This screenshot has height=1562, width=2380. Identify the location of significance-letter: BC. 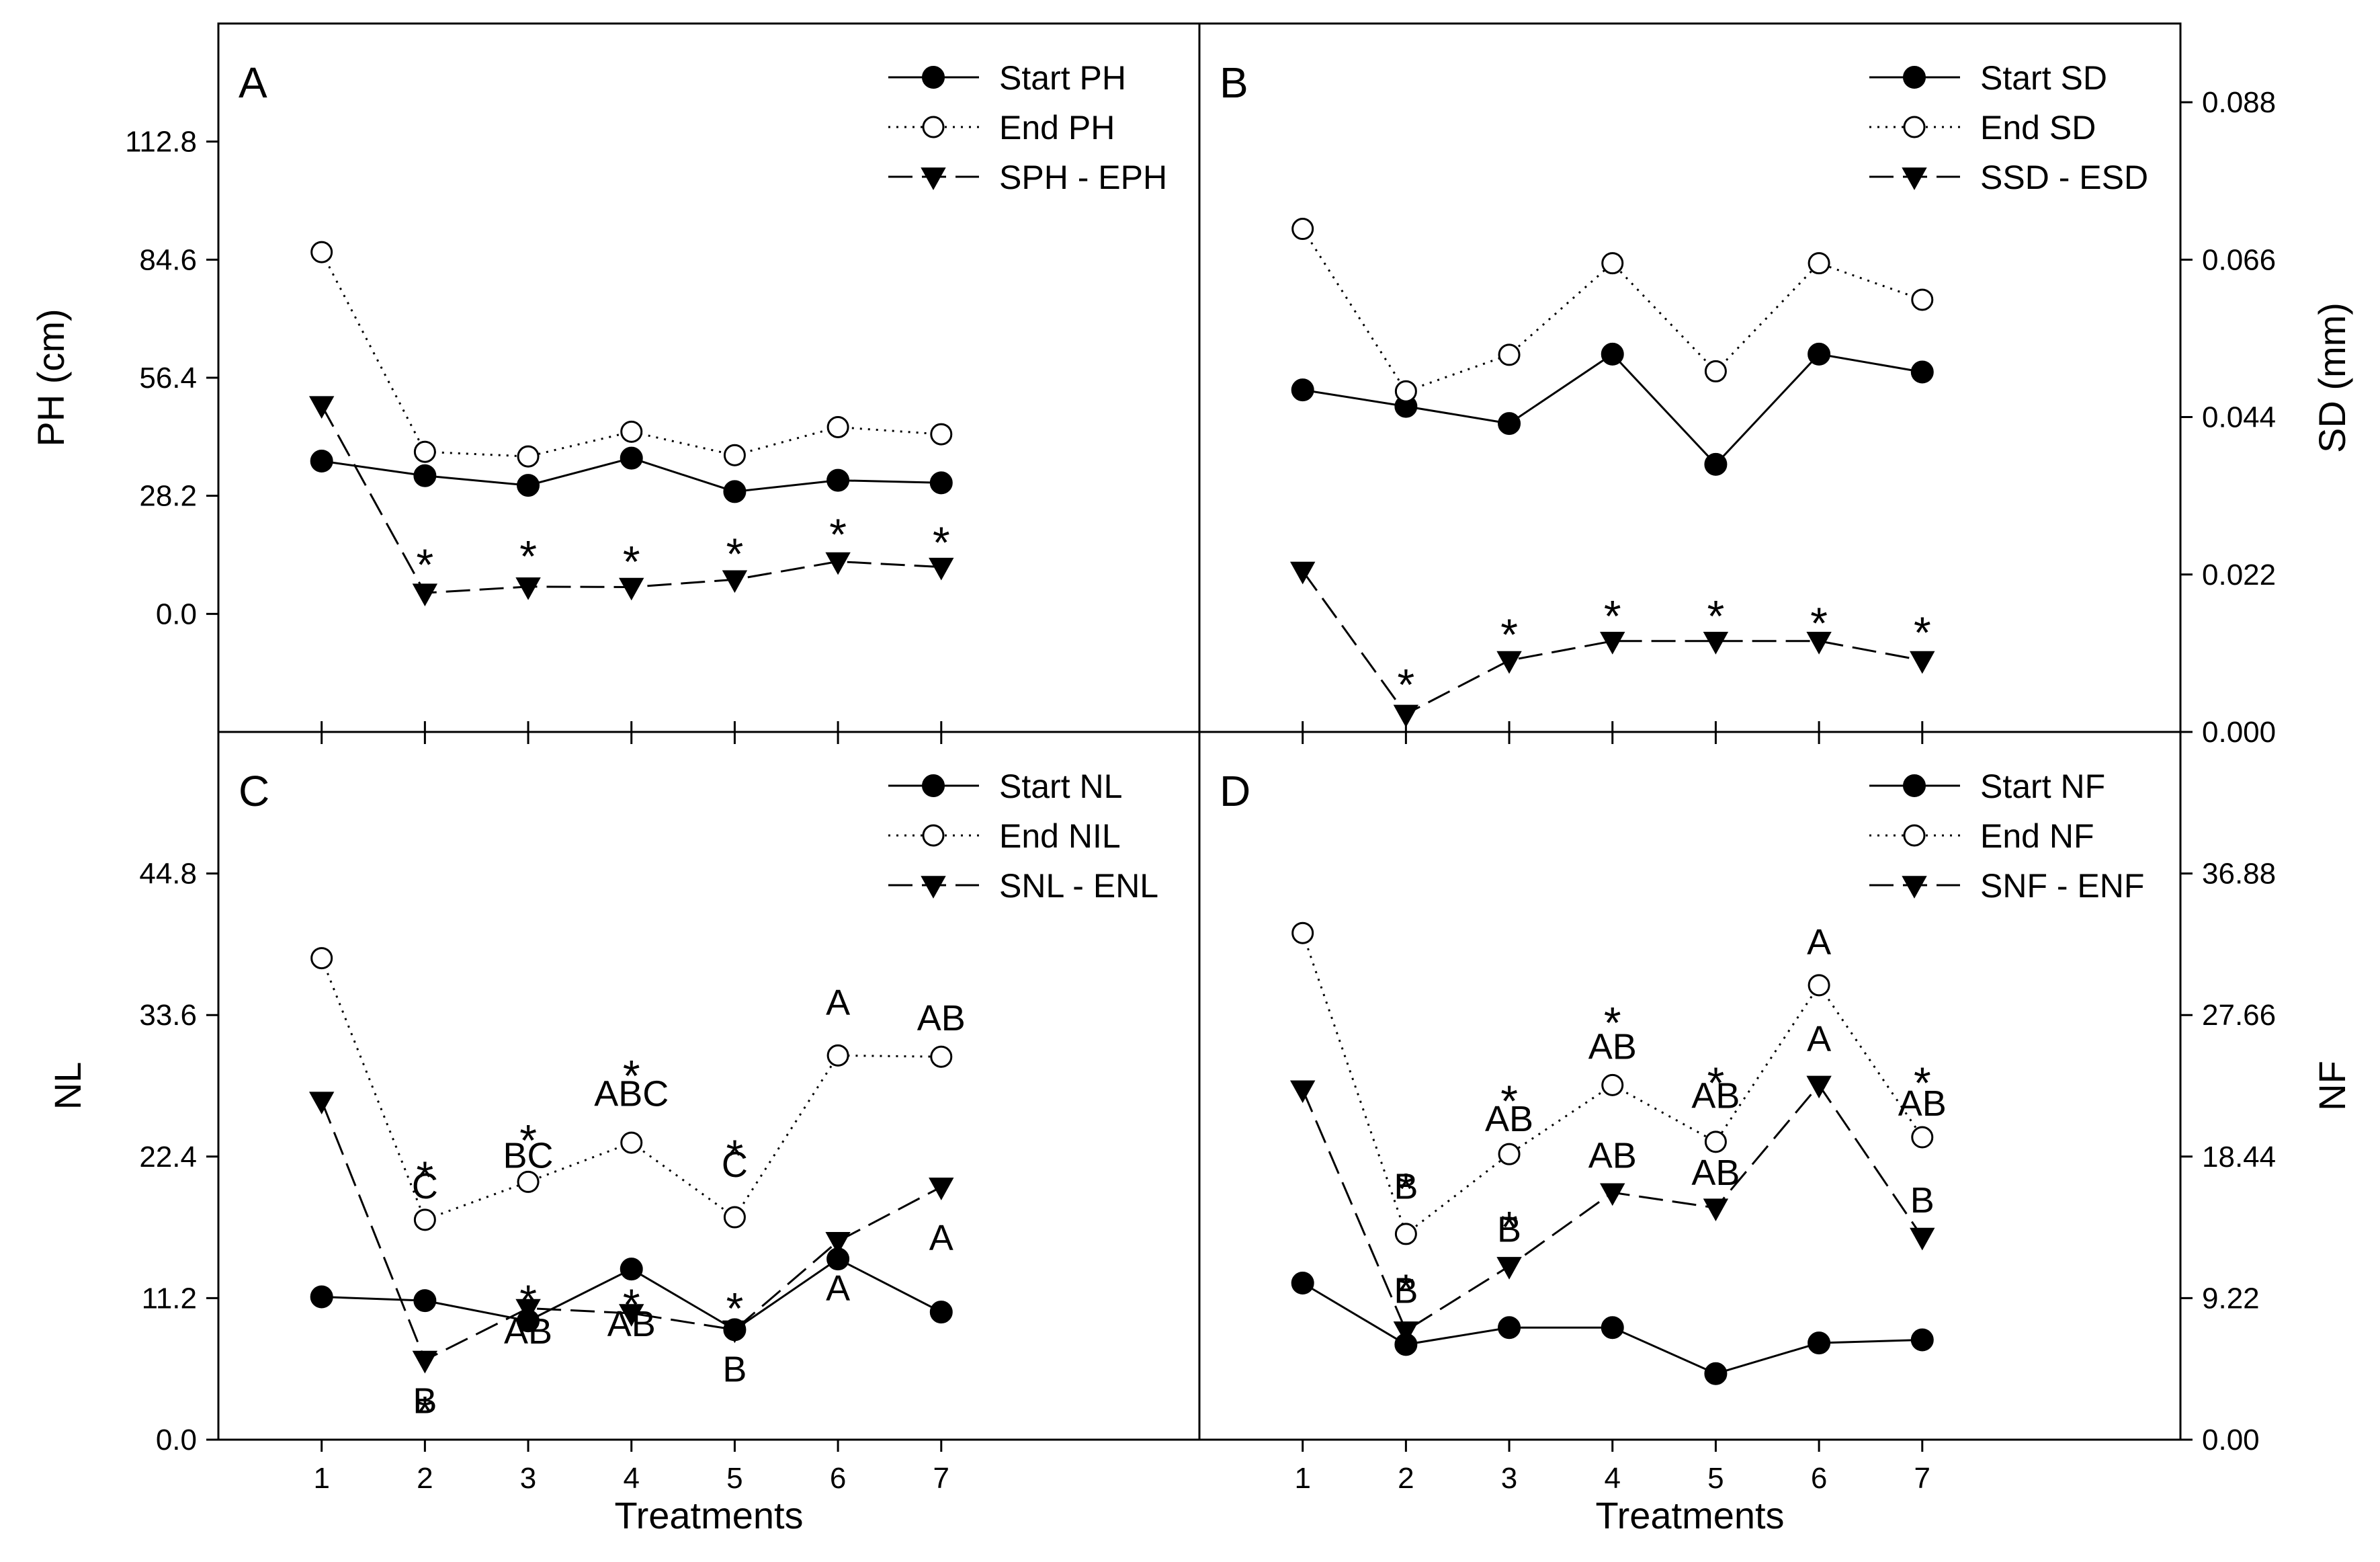
(528, 1156).